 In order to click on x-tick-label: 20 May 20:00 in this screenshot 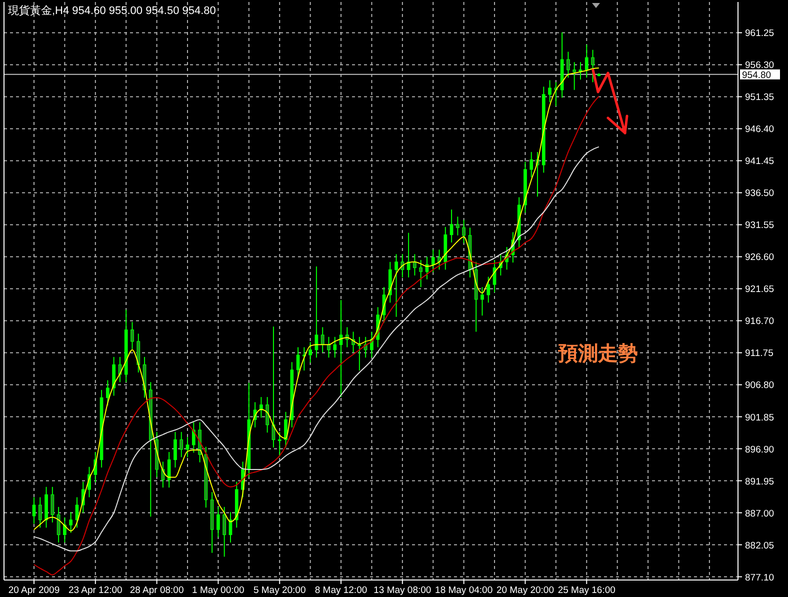, I will do `click(525, 590)`.